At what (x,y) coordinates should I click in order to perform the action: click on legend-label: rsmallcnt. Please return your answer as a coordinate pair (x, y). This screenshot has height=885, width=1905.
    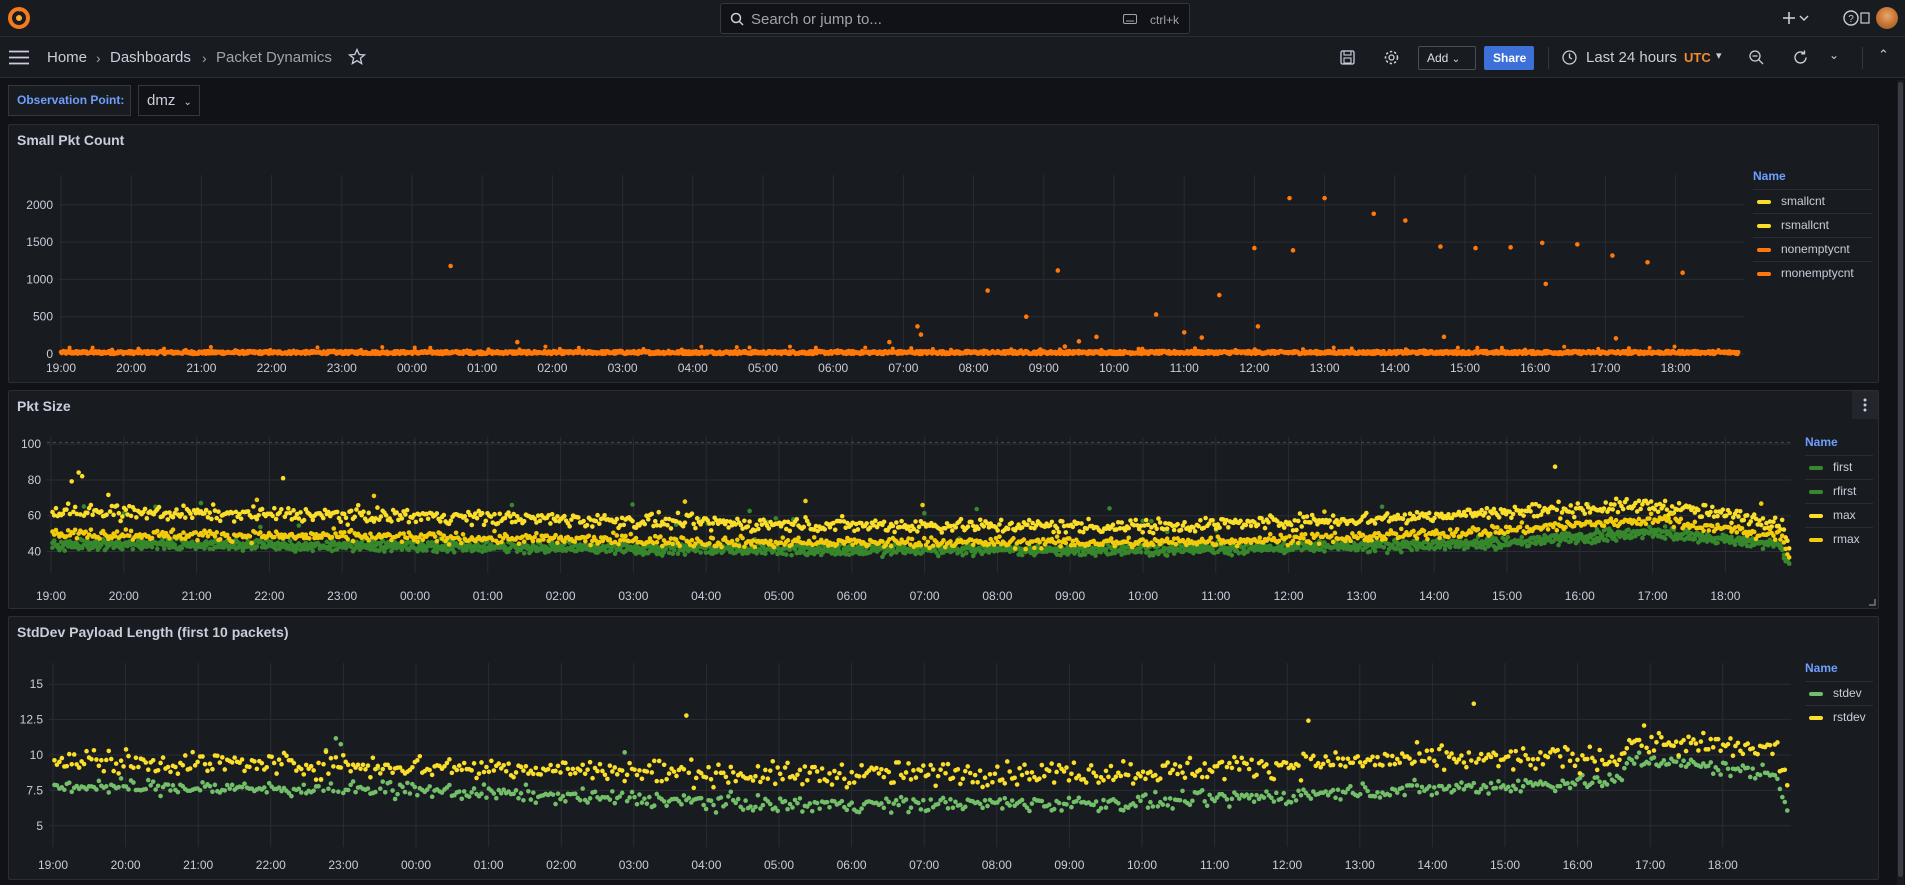
    Looking at the image, I should click on (1805, 225).